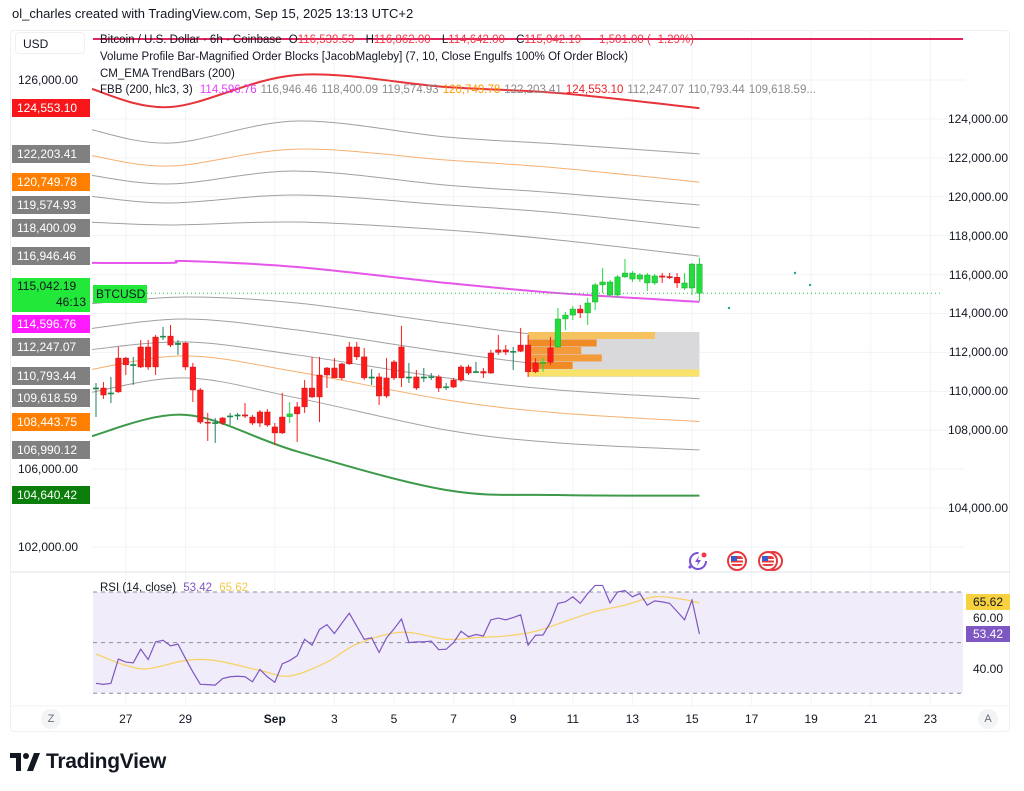 The height and width of the screenshot is (791, 1024). What do you see at coordinates (555, 350) in the screenshot?
I see `volume-profile-row` at bounding box center [555, 350].